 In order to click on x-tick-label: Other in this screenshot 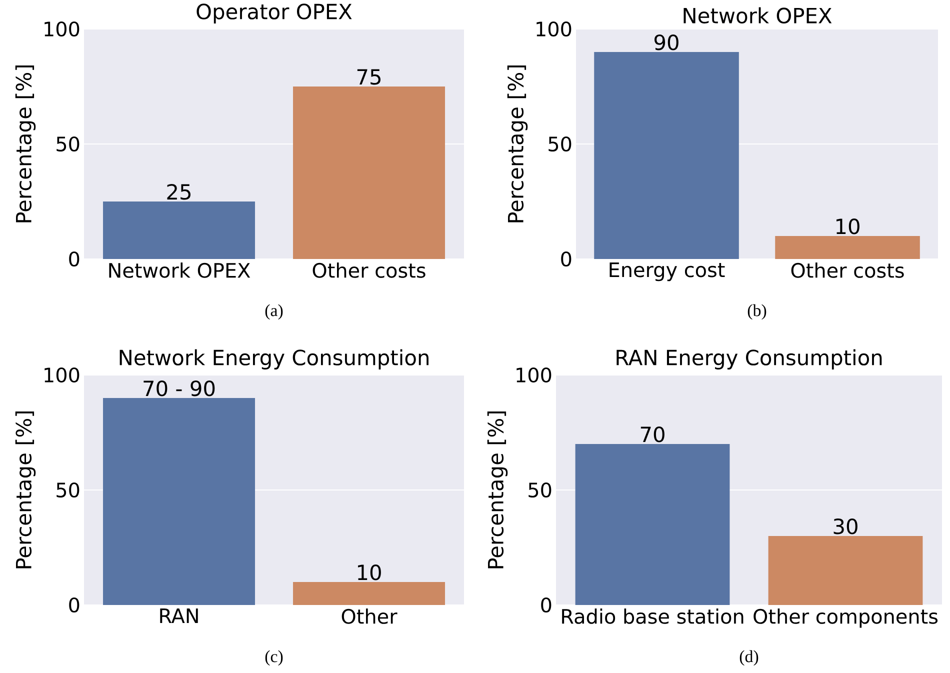, I will do `click(370, 616)`.